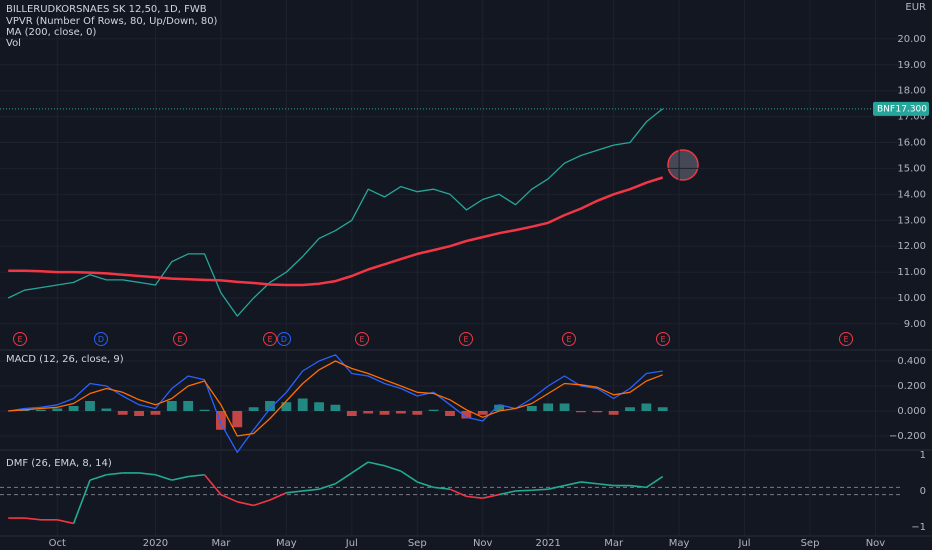 This screenshot has height=550, width=932. What do you see at coordinates (547, 543) in the screenshot?
I see `x-tick-label: 2021` at bounding box center [547, 543].